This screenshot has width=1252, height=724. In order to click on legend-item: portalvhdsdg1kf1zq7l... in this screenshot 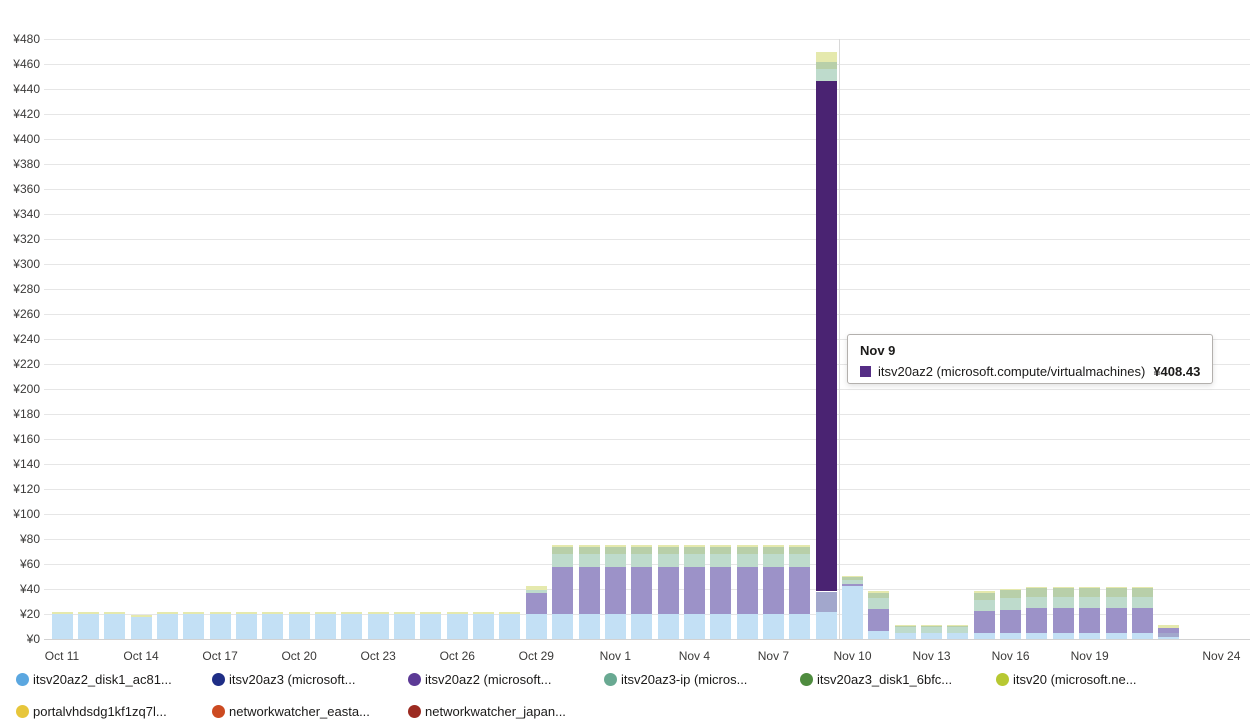, I will do `click(91, 711)`.